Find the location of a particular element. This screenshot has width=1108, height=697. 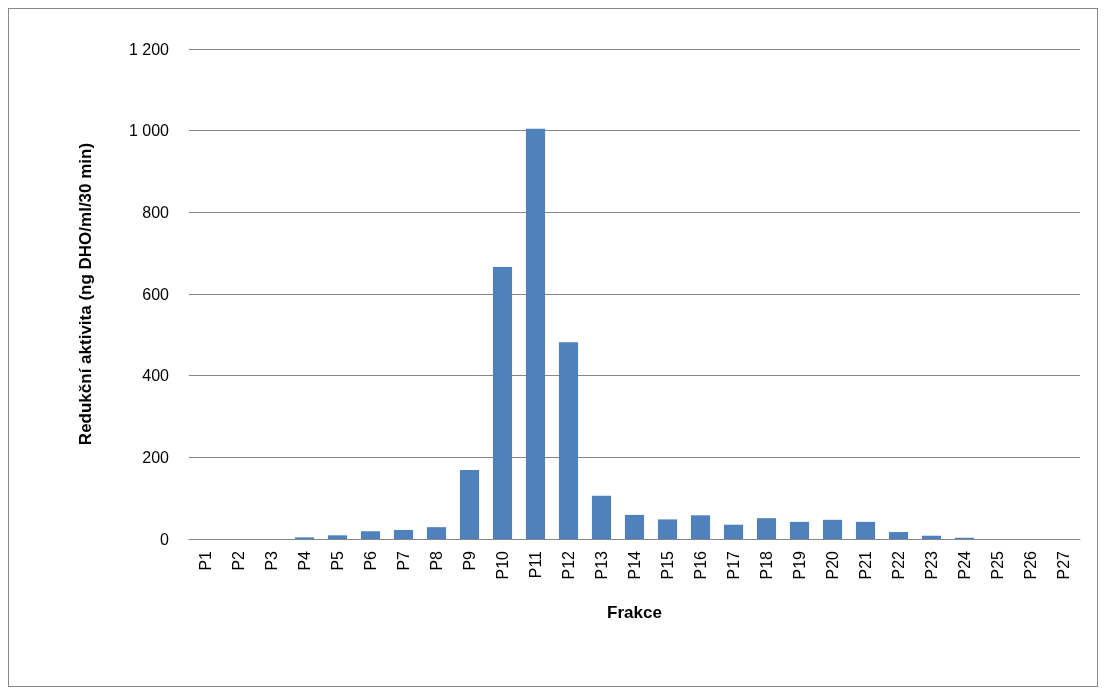

x-tick-label: P16 is located at coordinates (700, 565).